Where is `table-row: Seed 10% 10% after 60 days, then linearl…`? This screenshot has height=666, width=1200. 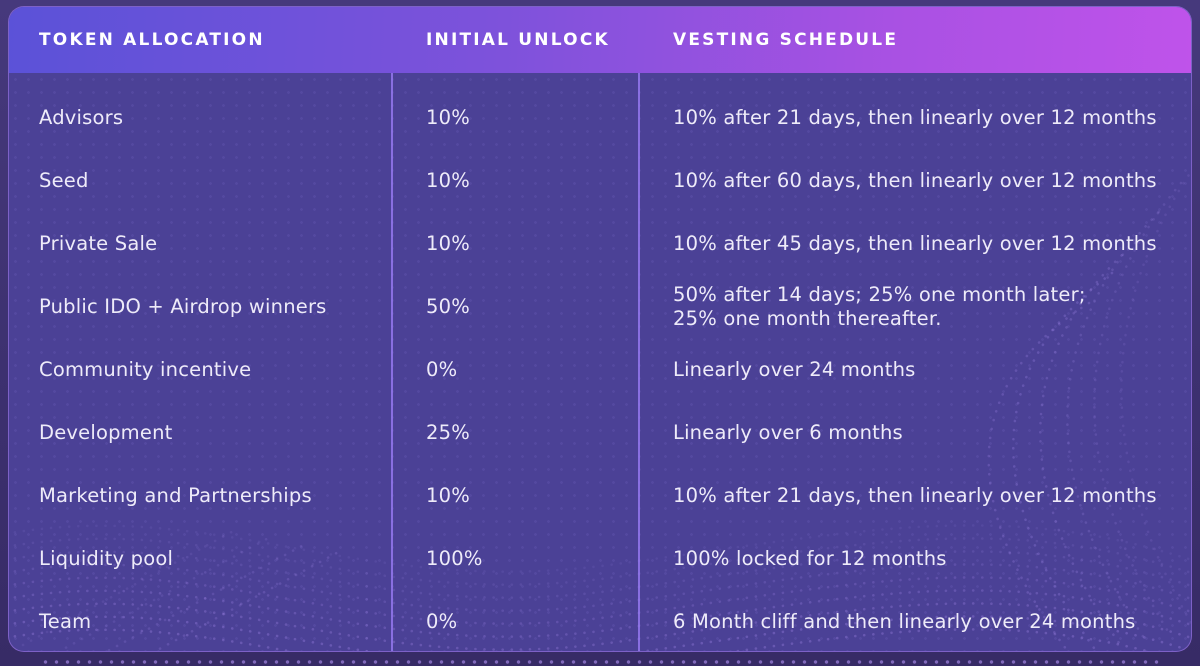 table-row: Seed 10% 10% after 60 days, then linearl… is located at coordinates (600, 180).